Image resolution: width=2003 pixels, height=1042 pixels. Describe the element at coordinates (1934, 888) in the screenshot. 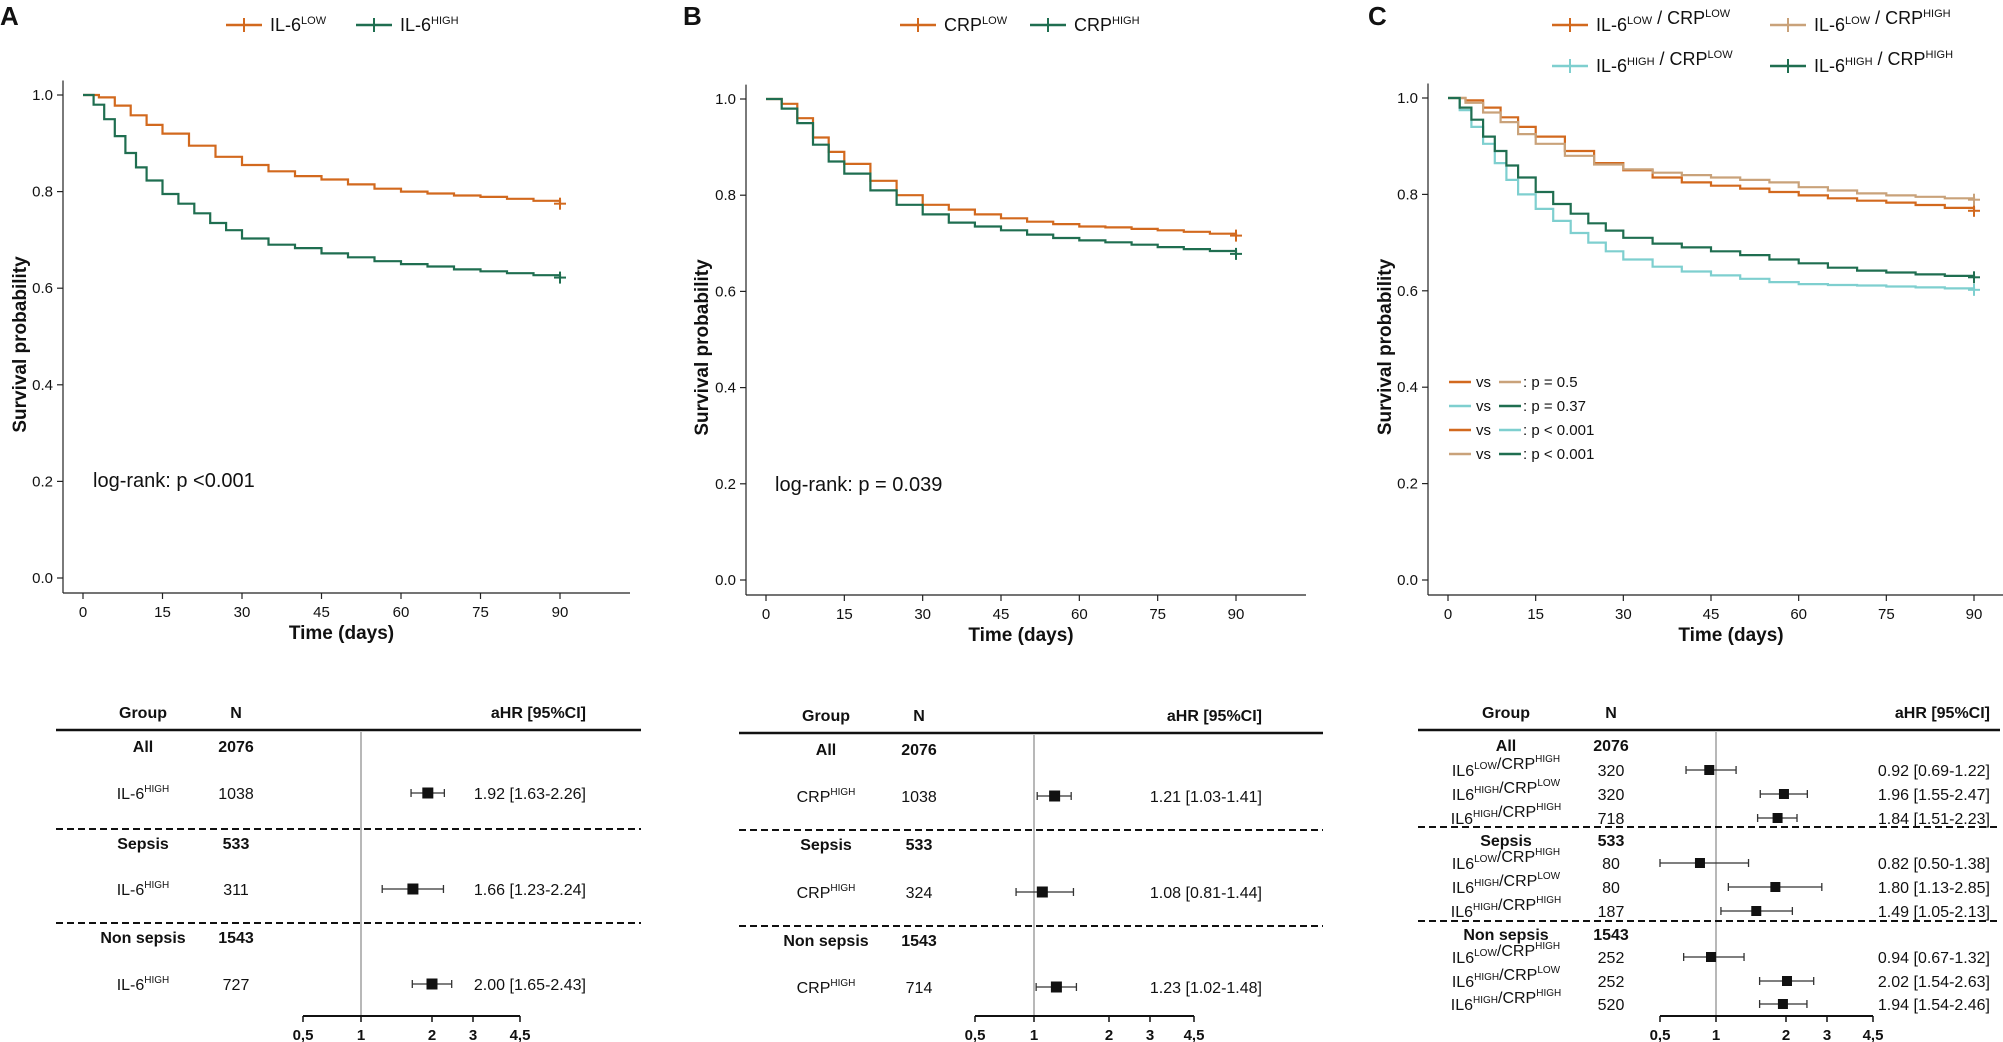

I see `forest-row-ci: 1.80 [1.13-2.85]` at that location.